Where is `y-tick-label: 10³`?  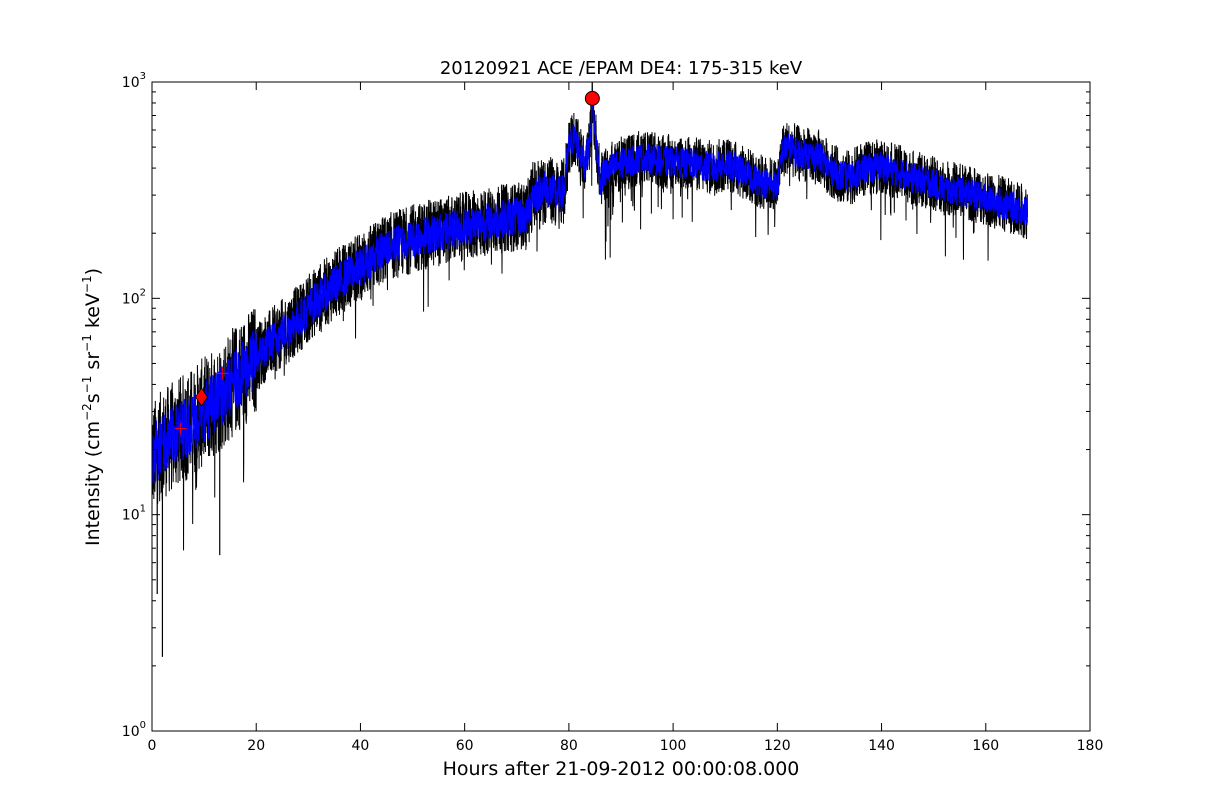 y-tick-label: 10³ is located at coordinates (134, 81).